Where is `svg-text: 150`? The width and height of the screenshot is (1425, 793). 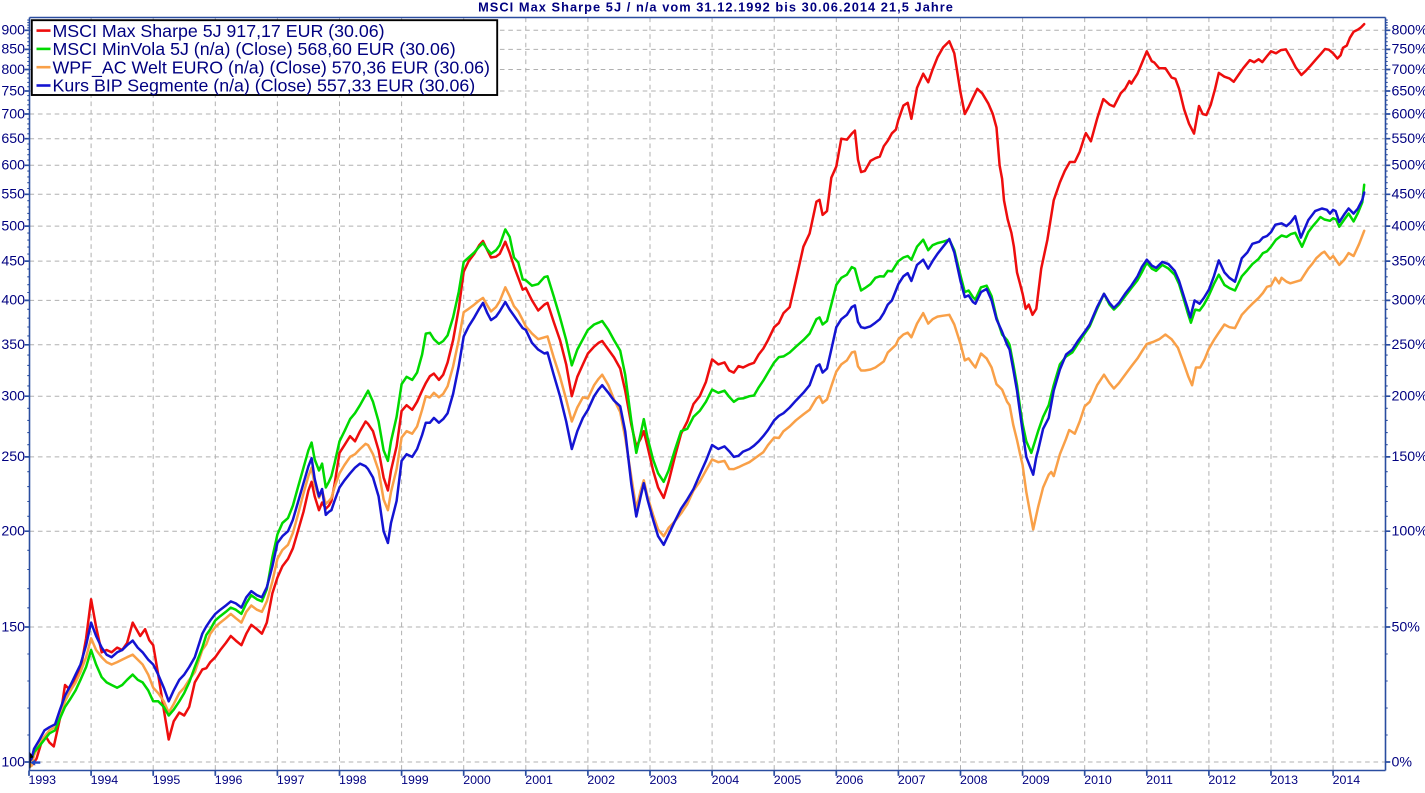
svg-text: 150 is located at coordinates (13, 627).